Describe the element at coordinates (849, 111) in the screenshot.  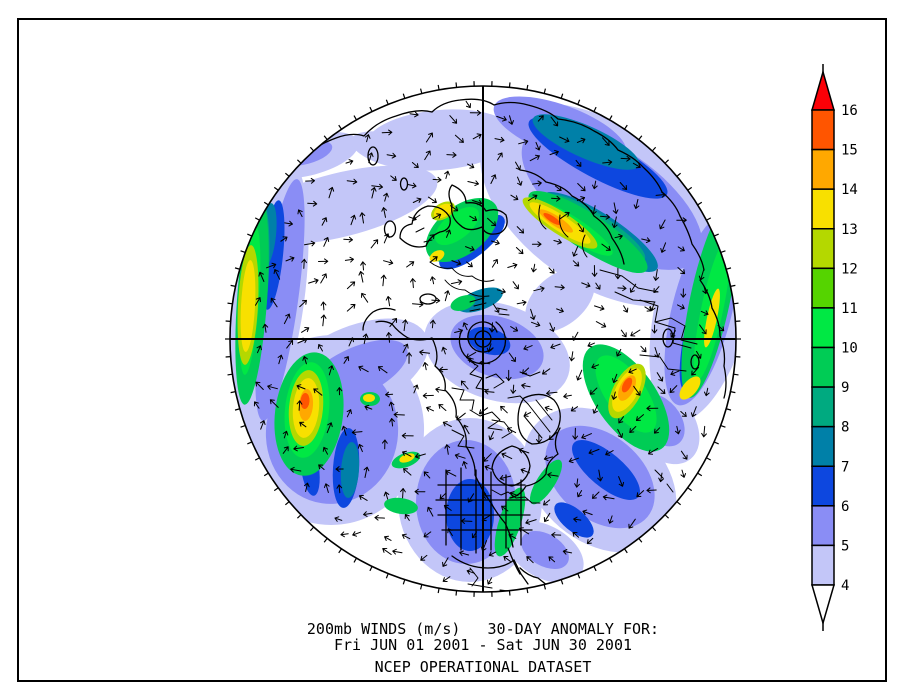
I see `colorbar-tick-label: 16` at that location.